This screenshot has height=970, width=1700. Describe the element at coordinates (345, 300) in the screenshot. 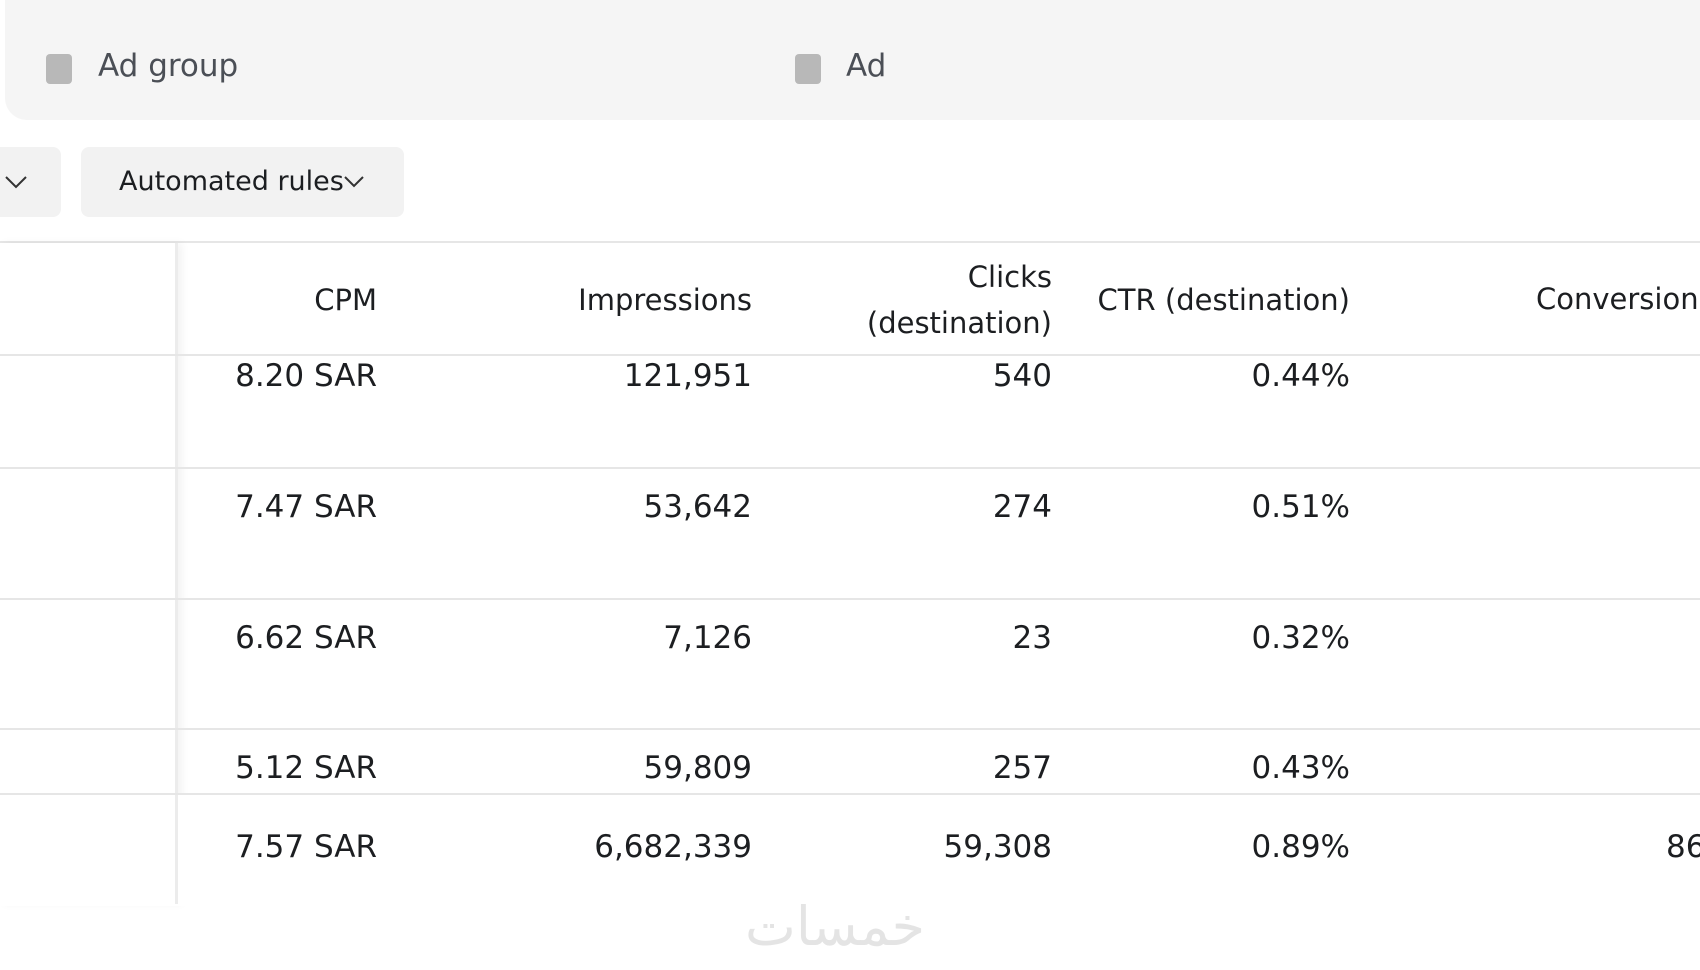

I see `column-header: CPM` at that location.